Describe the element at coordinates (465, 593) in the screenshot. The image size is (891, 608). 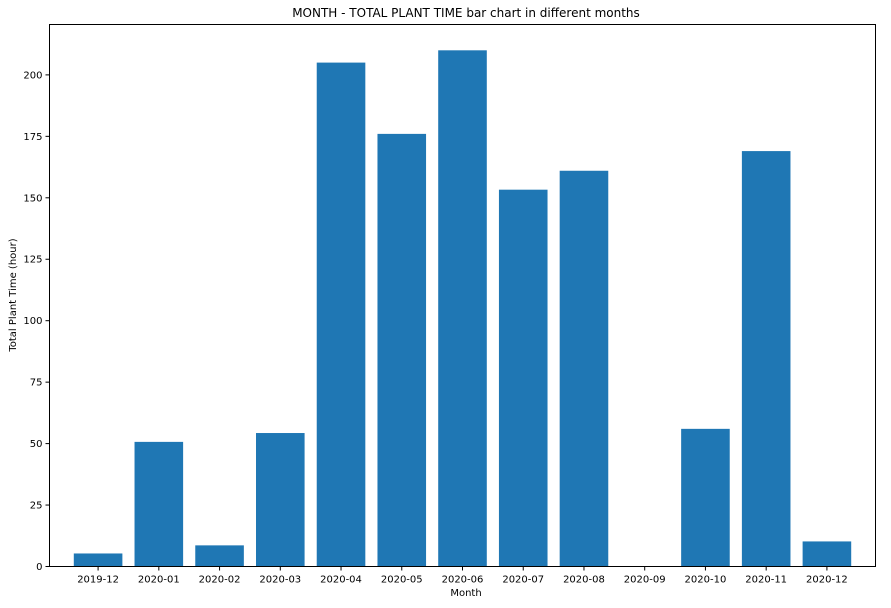
I see `x-axis-label: Month` at that location.